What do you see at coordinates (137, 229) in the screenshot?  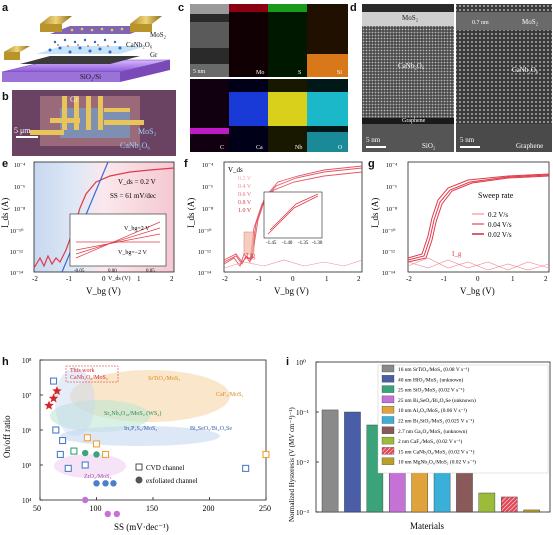 I see `e-inset-vbg-pos: V_bg=2 V` at bounding box center [137, 229].